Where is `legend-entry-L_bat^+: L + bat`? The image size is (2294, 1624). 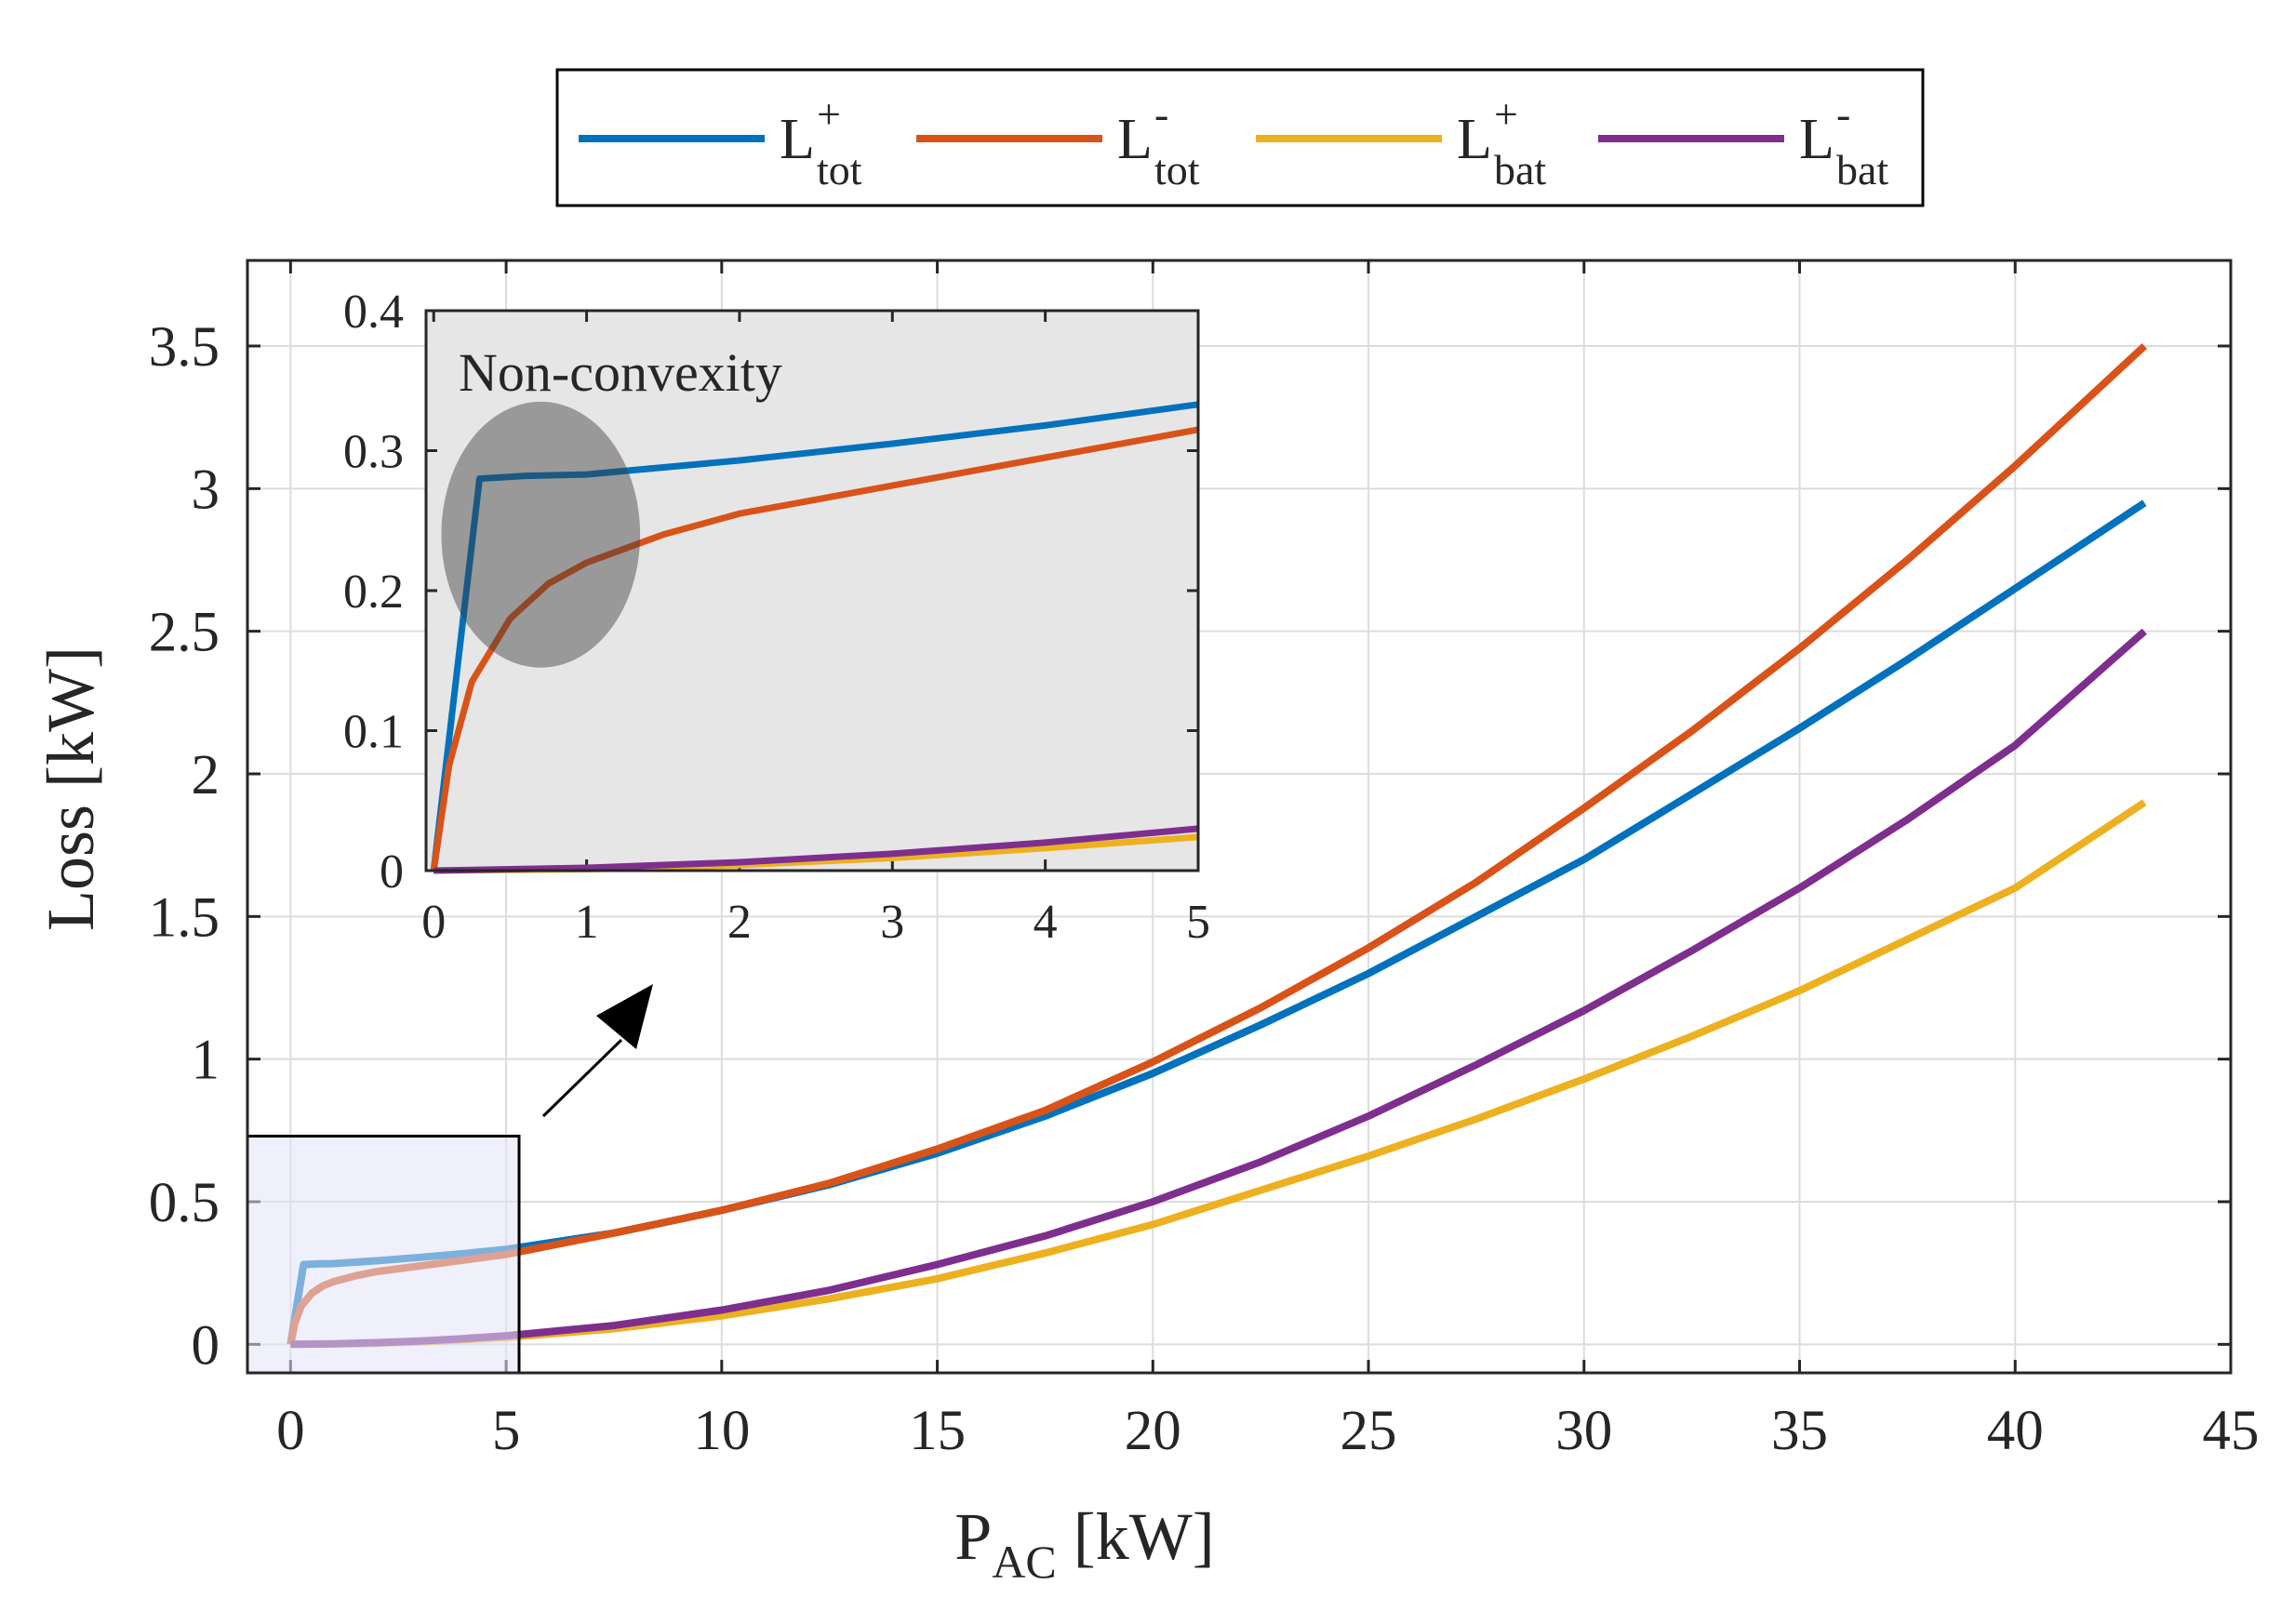 legend-entry-L_bat^+: L + bat is located at coordinates (1401, 141).